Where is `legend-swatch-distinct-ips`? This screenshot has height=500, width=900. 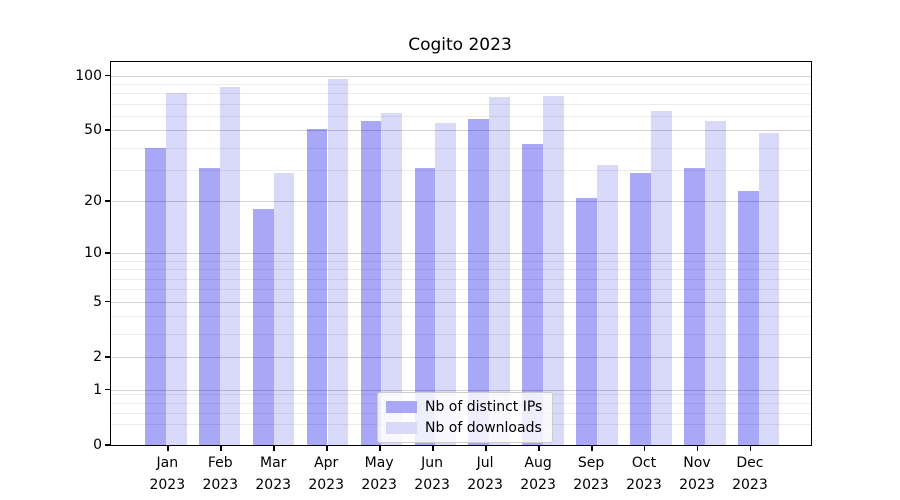
legend-swatch-distinct-ips is located at coordinates (401, 407).